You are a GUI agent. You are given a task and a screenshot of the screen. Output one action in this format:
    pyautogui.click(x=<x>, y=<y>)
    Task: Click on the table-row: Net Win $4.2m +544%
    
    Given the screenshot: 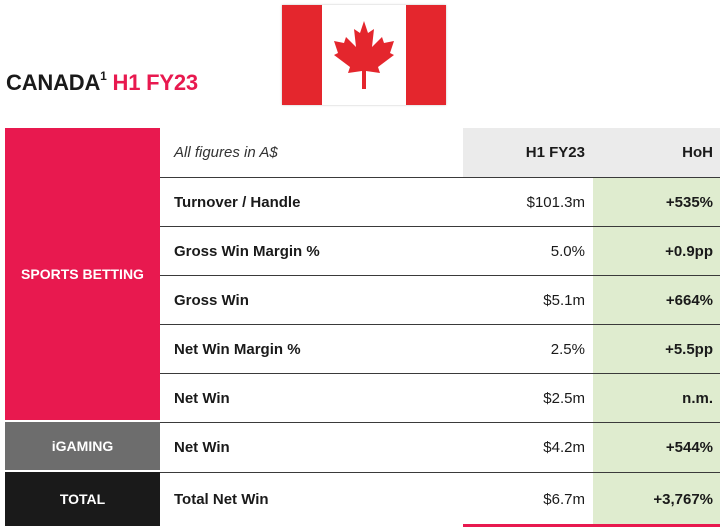 What is the action you would take?
    pyautogui.click(x=440, y=447)
    